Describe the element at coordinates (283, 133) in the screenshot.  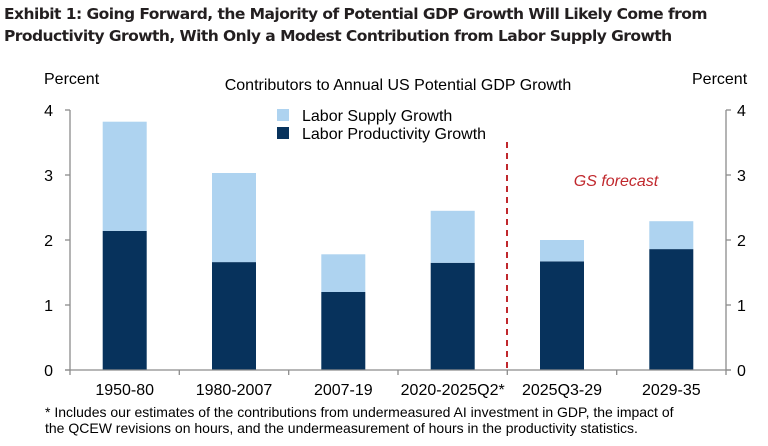
I see `legend-swatch-labor-productivity` at that location.